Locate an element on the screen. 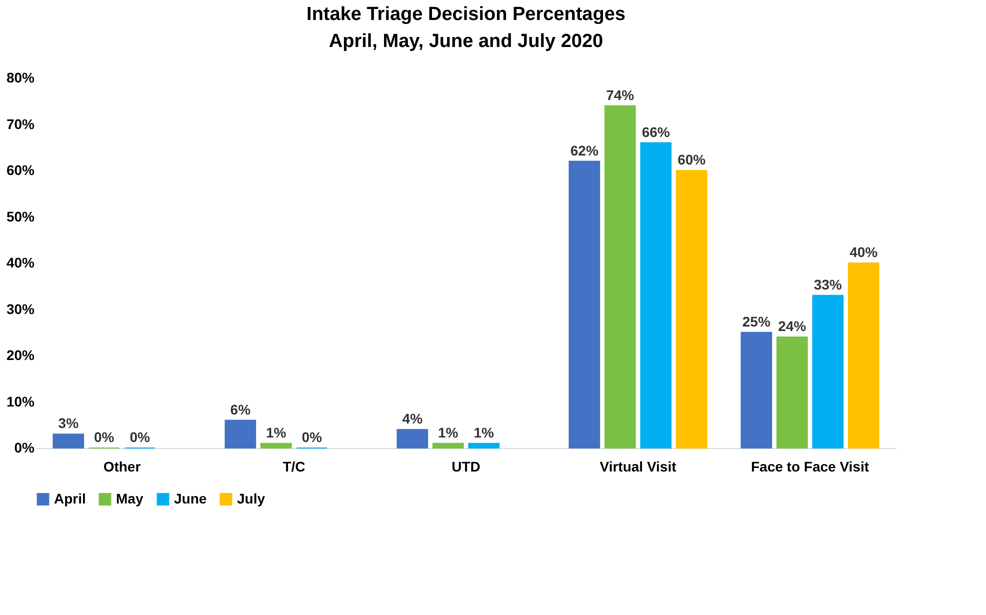 This screenshot has width=986, height=615. x-tick-label: Virtual Visit is located at coordinates (638, 466).